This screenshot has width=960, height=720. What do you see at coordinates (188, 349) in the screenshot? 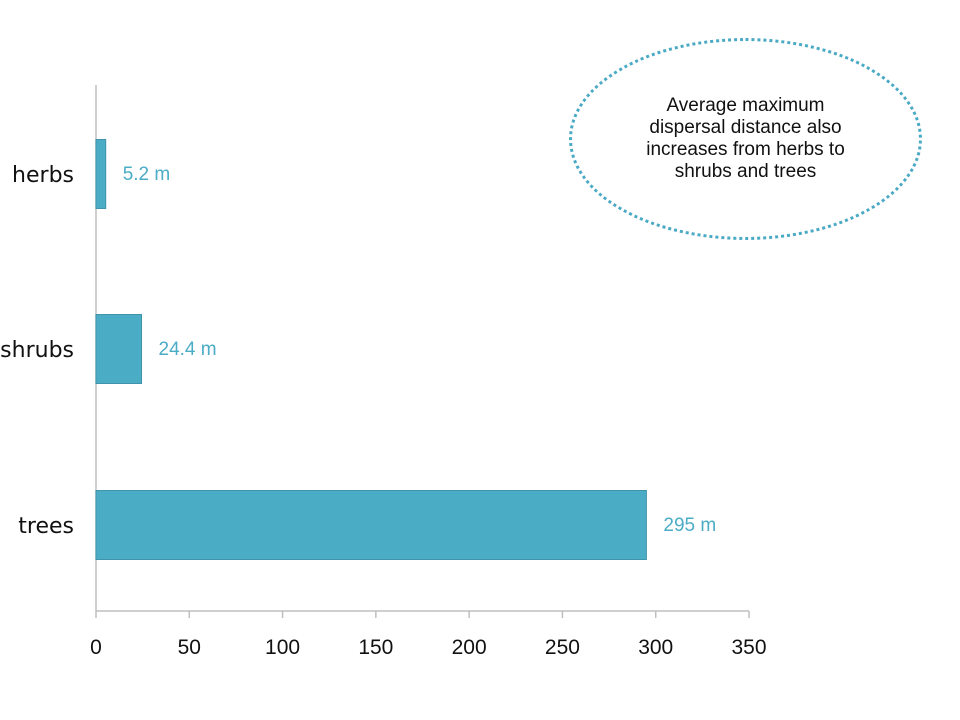
I see `data-label-shrubs: 24.4 m` at bounding box center [188, 349].